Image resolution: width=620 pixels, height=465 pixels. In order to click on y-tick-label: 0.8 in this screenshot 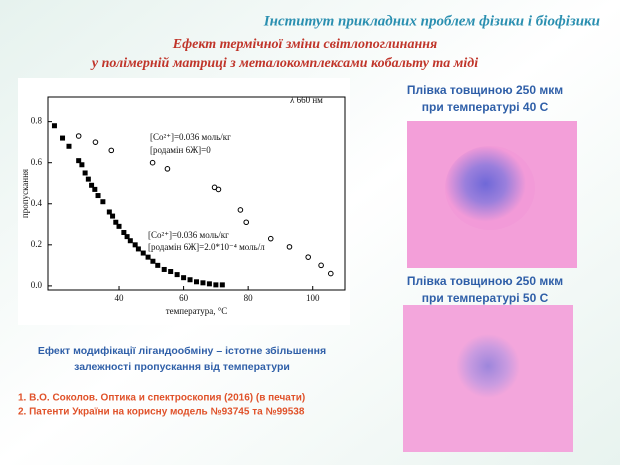, I will do `click(37, 121)`.